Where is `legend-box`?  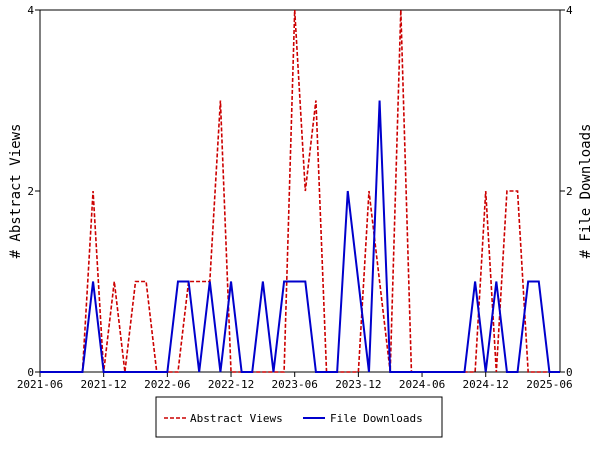
legend-box is located at coordinates (299, 417).